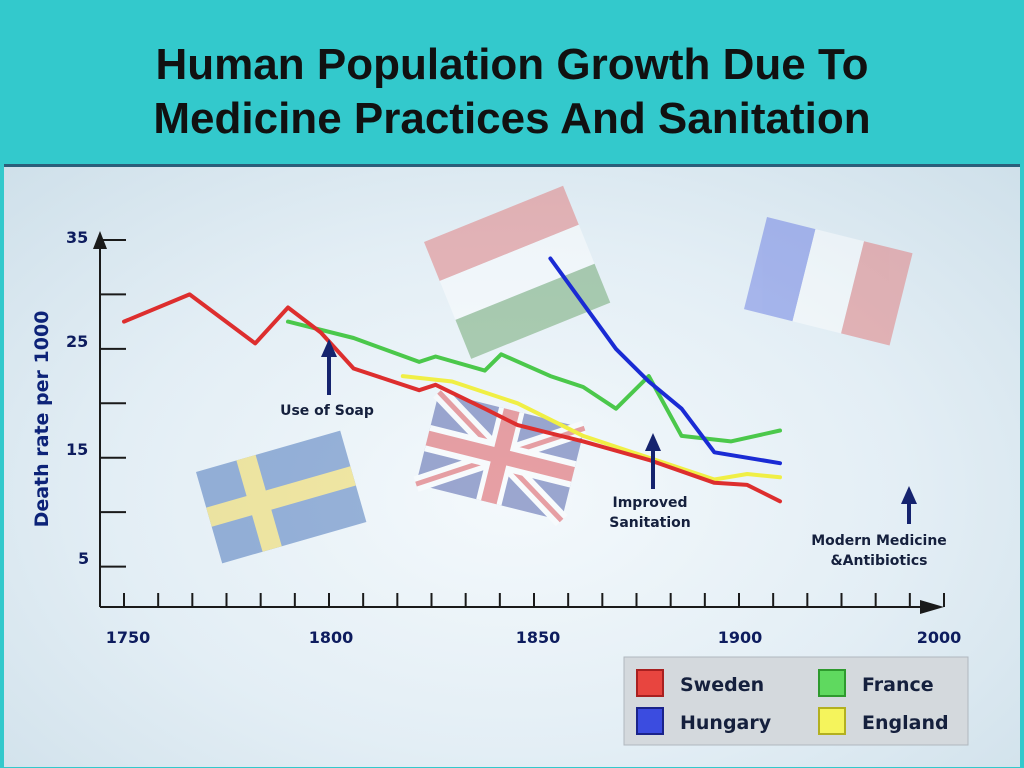 This screenshot has height=768, width=1024. I want to click on y-tick-label: 15, so click(77, 449).